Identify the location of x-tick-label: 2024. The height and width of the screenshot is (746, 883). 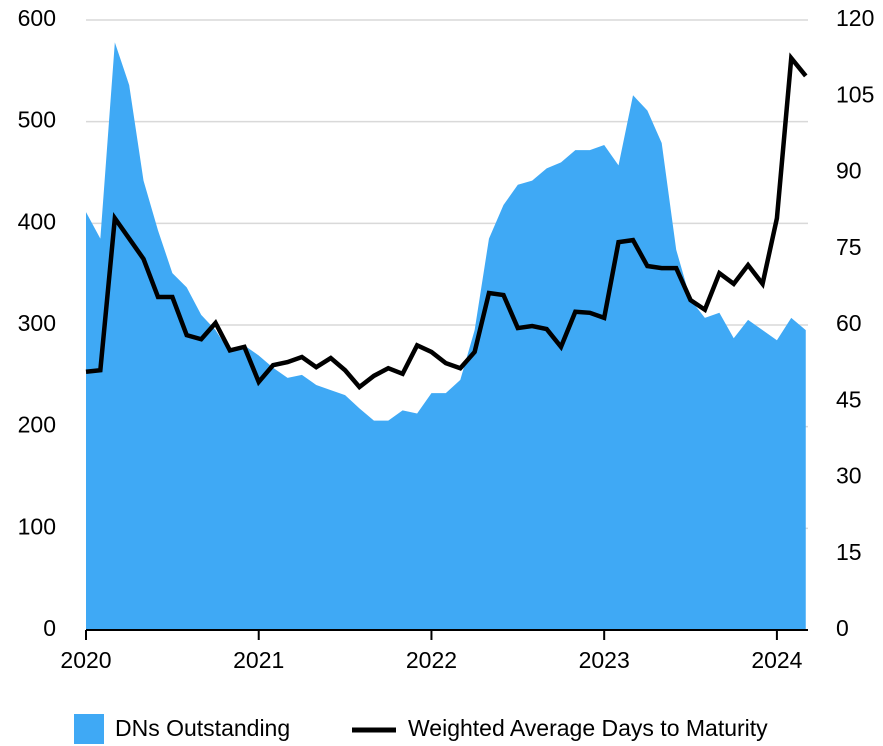
(776, 660).